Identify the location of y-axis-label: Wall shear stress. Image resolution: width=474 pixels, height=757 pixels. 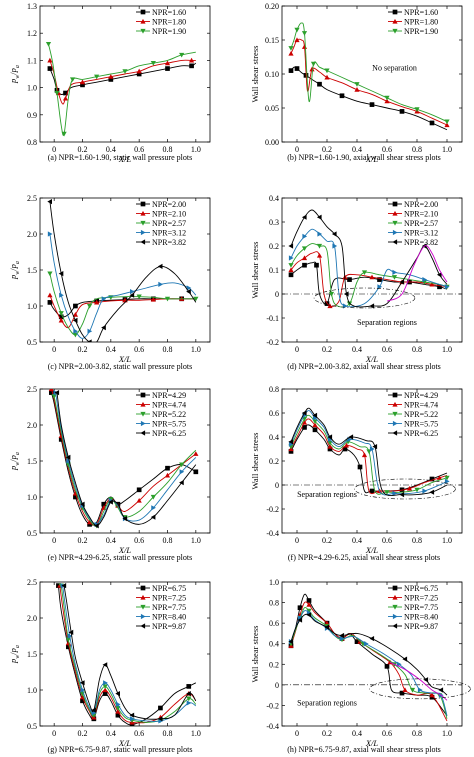
(255, 654).